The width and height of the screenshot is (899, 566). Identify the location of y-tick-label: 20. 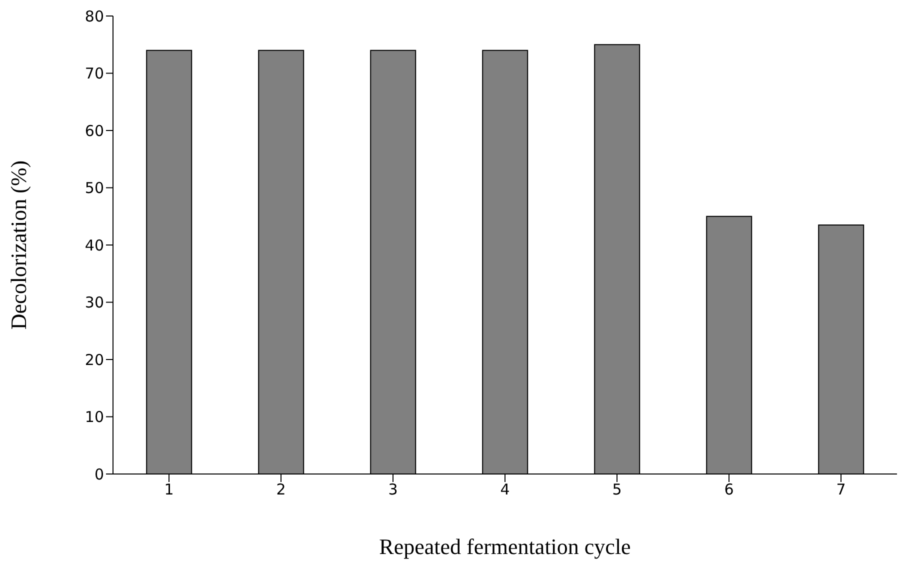
(94, 359).